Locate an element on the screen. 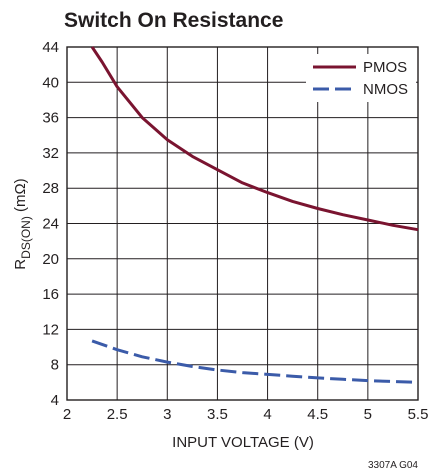 This screenshot has height=471, width=431. x-tick-label: 4 is located at coordinates (267, 414).